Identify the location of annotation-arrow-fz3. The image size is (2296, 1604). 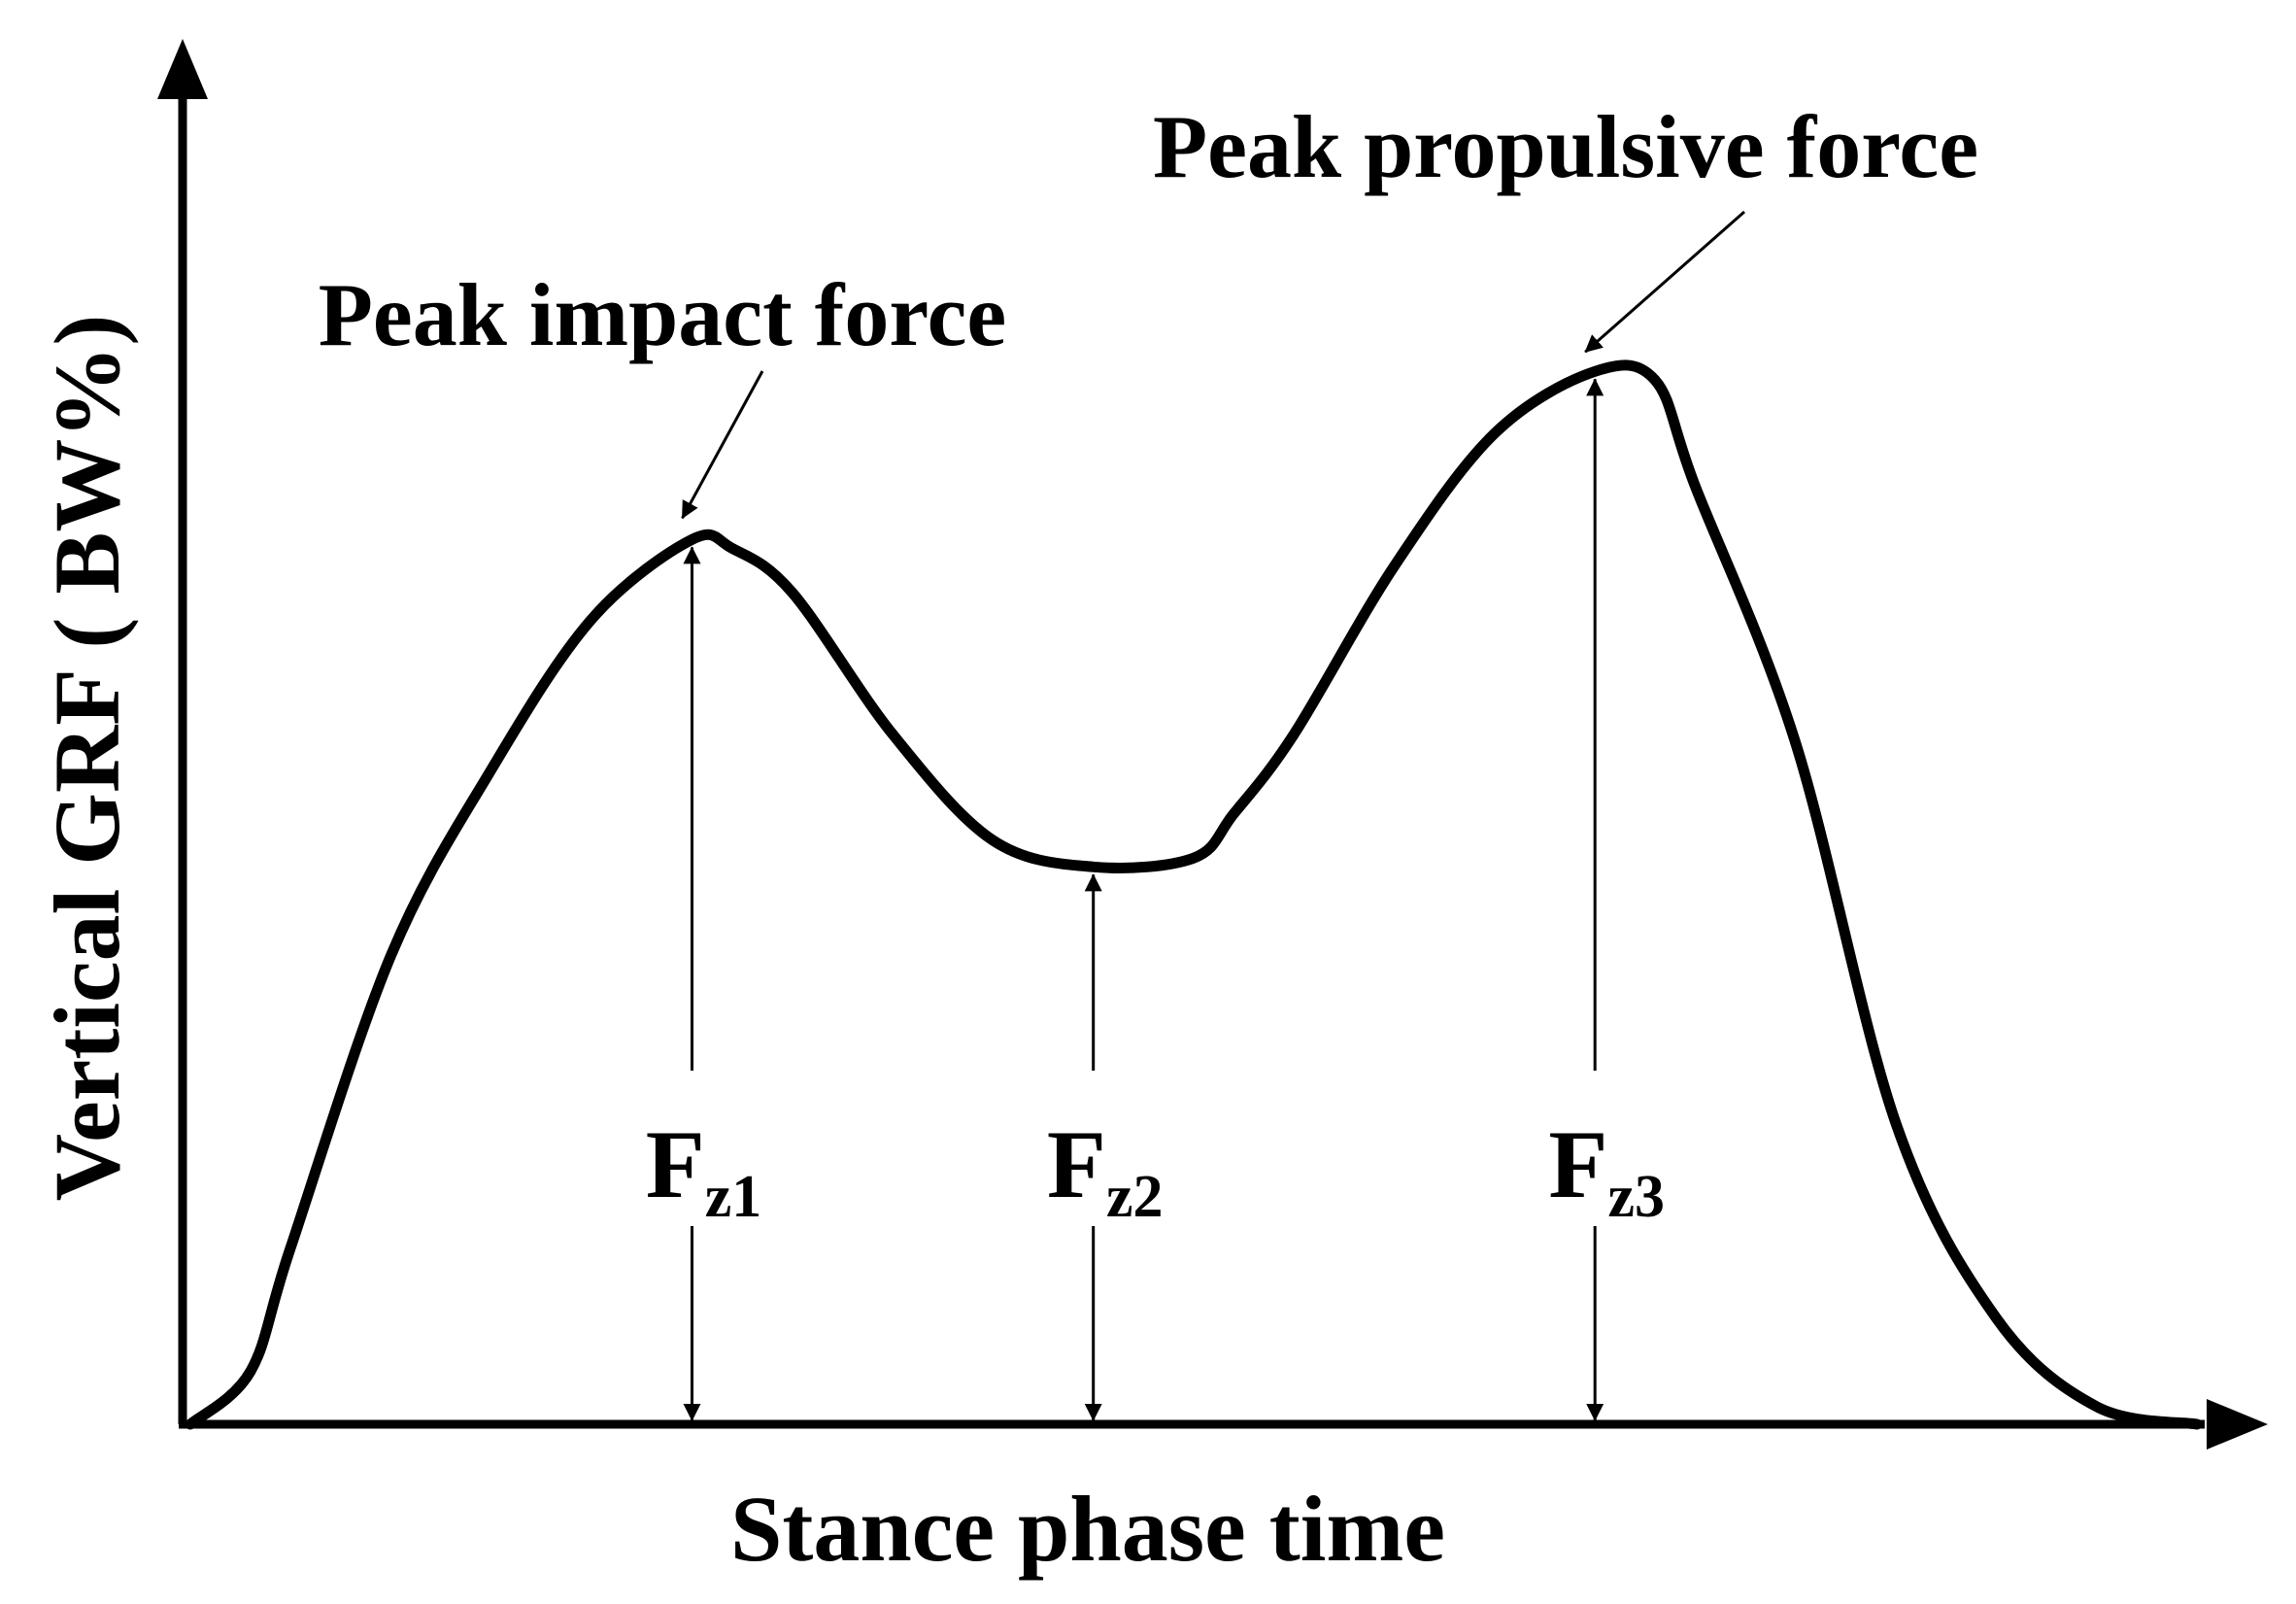
(1664, 282).